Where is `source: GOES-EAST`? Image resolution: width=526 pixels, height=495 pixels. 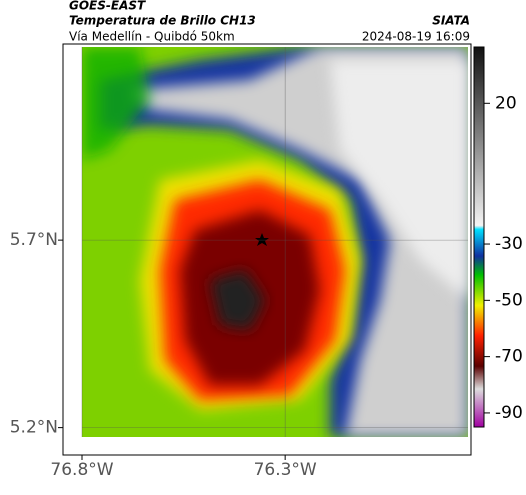 source: GOES-EAST is located at coordinates (107, 6).